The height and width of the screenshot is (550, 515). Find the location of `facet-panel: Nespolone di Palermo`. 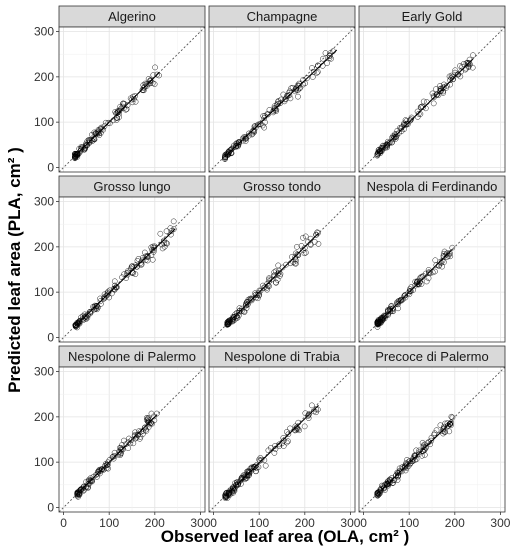

facet-panel: Nespolone di Palermo is located at coordinates (132, 429).